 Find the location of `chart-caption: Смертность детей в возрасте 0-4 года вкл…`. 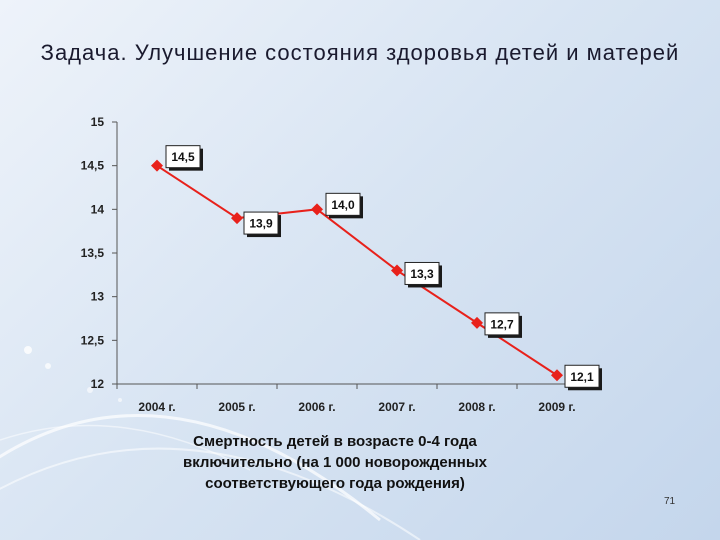

chart-caption: Смертность детей в возрасте 0-4 года вкл… is located at coordinates (334, 462).